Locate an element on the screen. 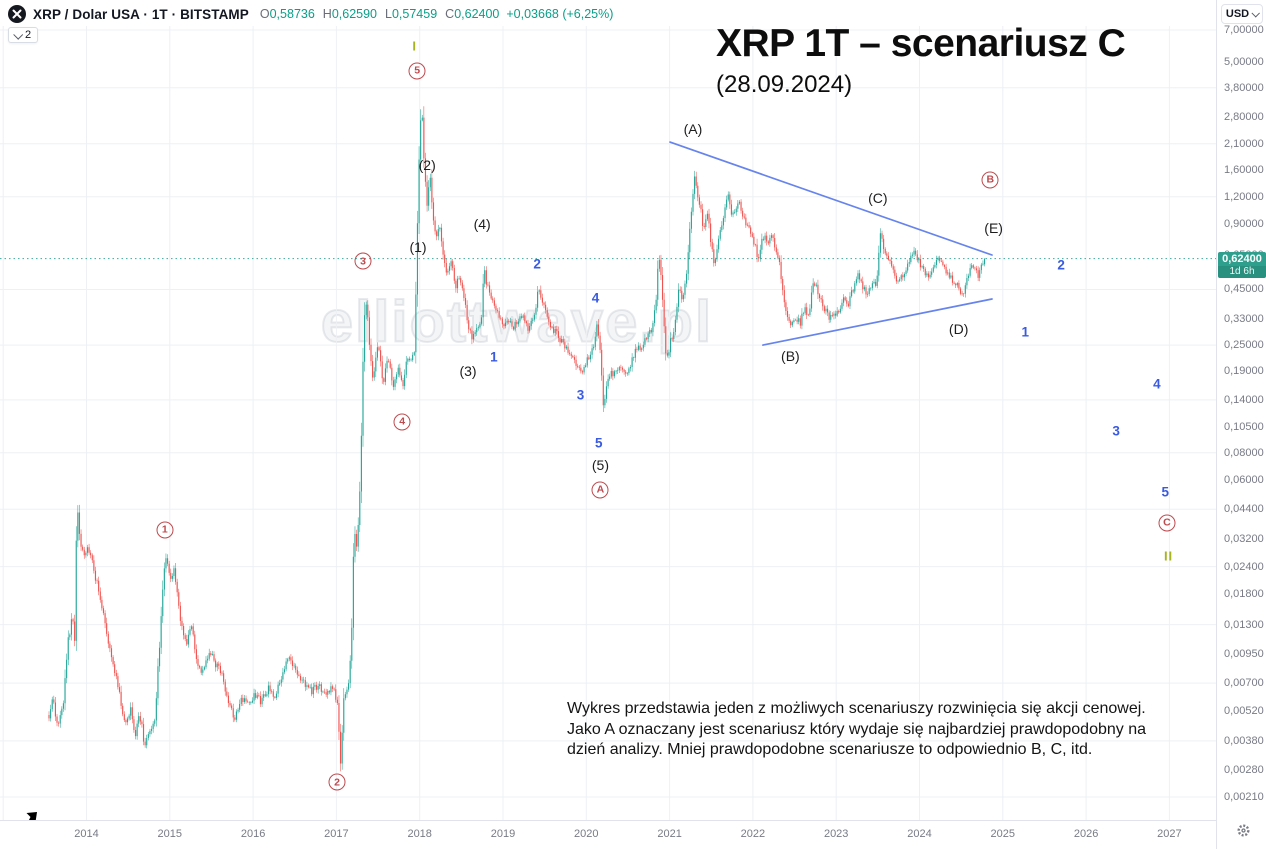 The width and height of the screenshot is (1266, 849). badge-countdown: 1d 6h is located at coordinates (1242, 272).